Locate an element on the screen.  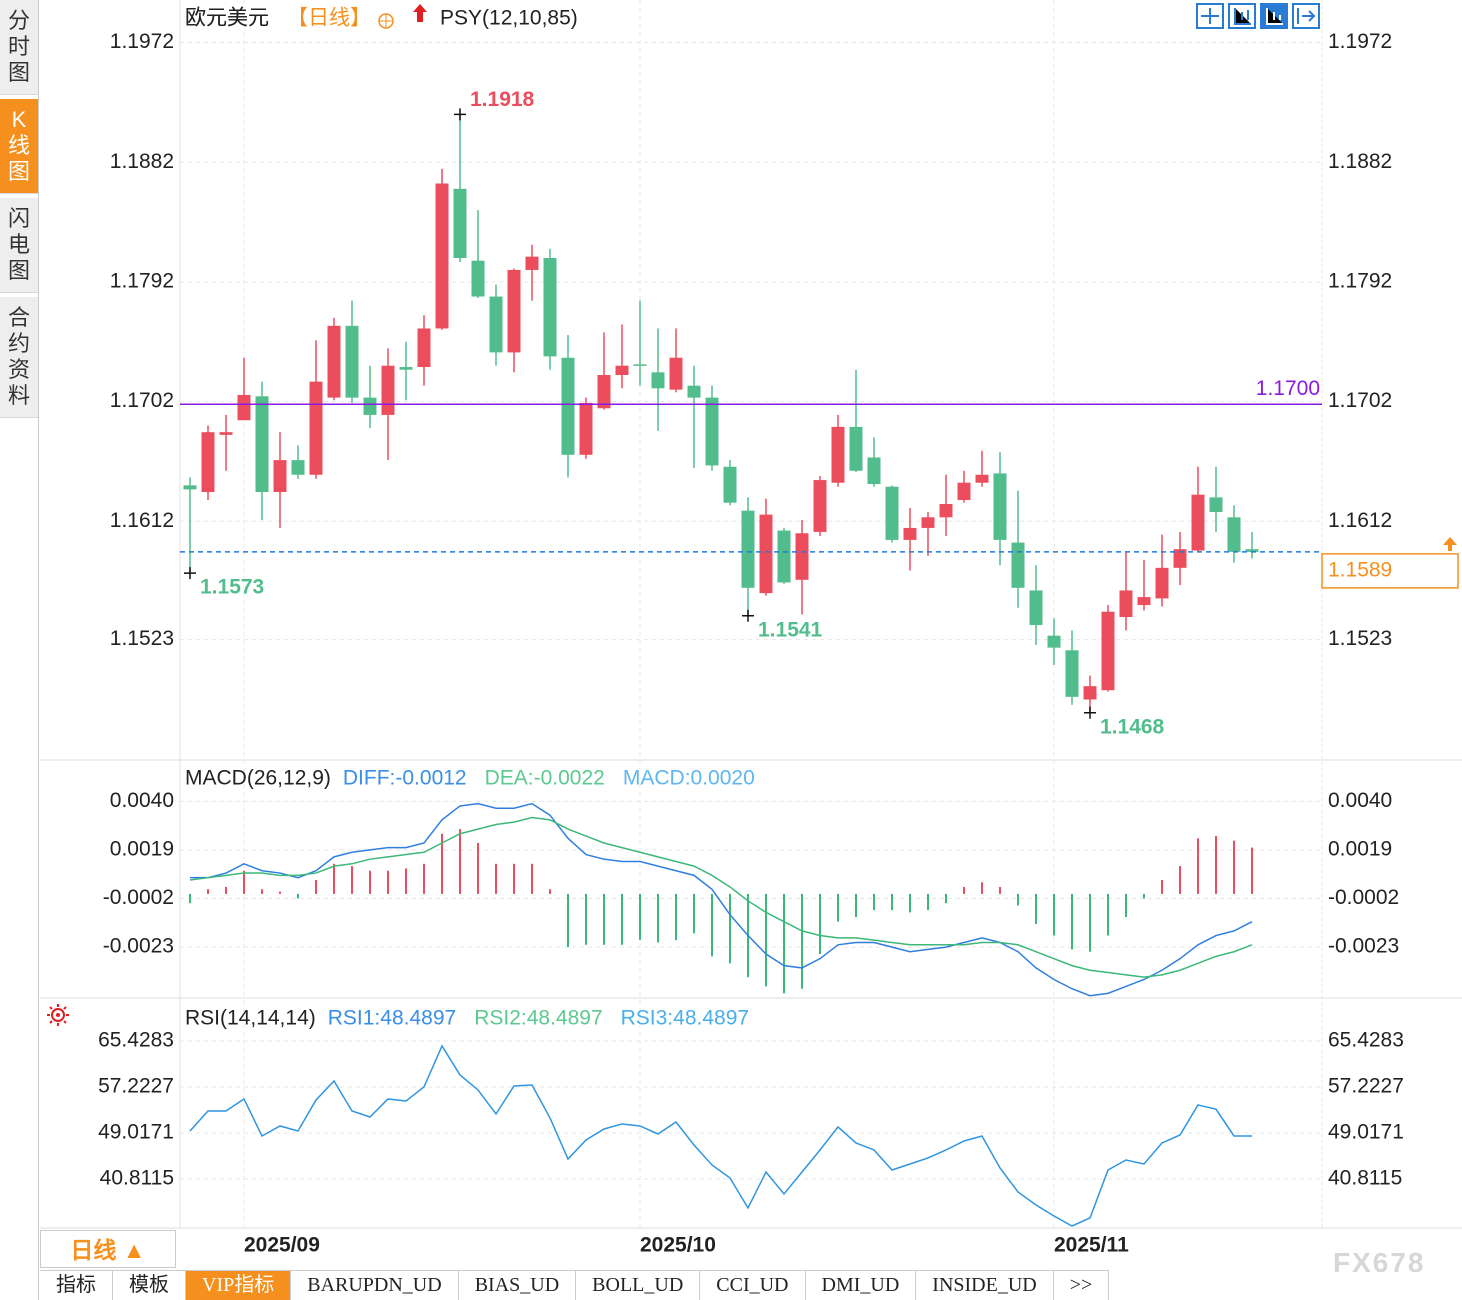
y-tick-label: 1.1523 is located at coordinates (142, 638).